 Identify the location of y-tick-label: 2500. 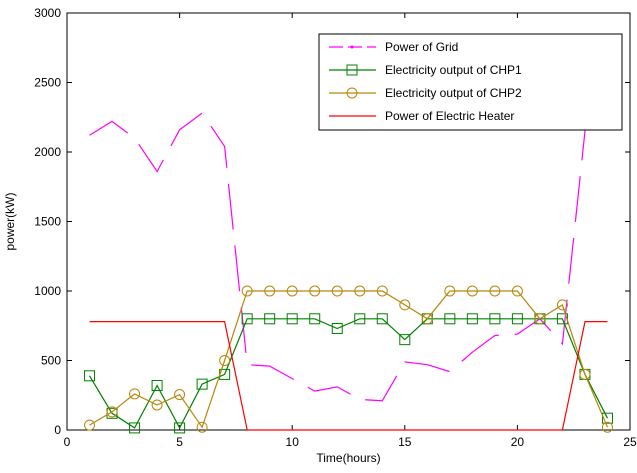
(47, 83).